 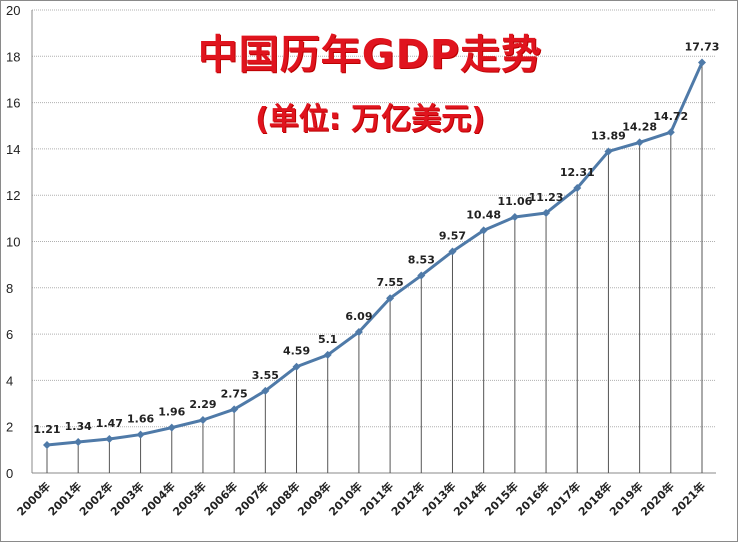 I want to click on y-tick-label: 18, so click(x=13, y=56).